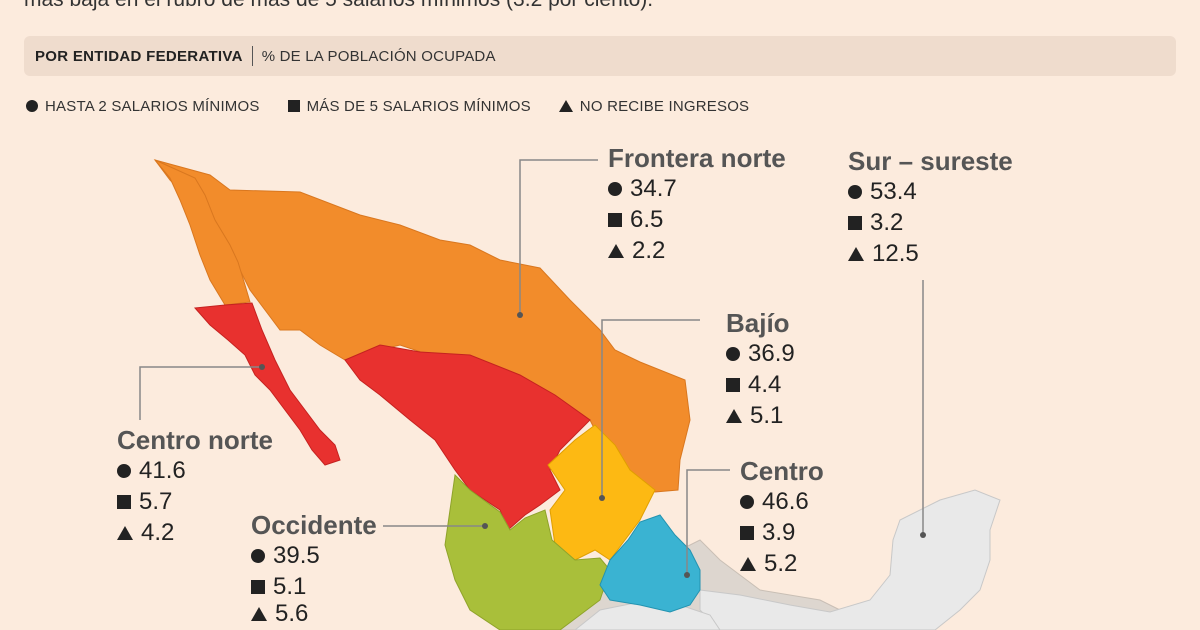 The height and width of the screenshot is (630, 1200). What do you see at coordinates (664, 106) in the screenshot?
I see `legend-label: NO RECIBE INGRESOS` at bounding box center [664, 106].